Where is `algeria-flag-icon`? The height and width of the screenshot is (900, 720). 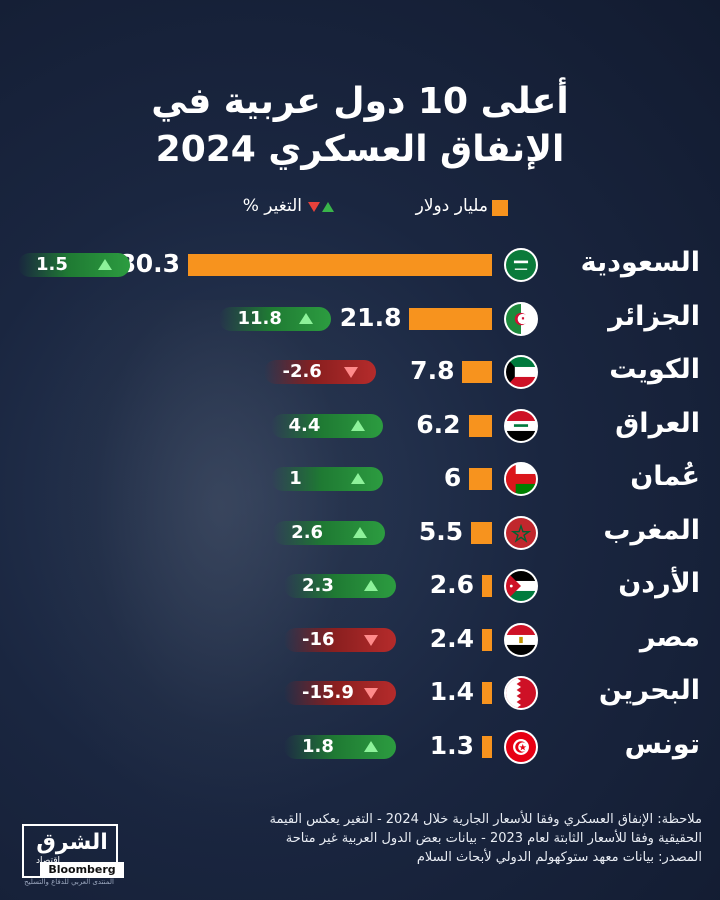 algeria-flag-icon is located at coordinates (521, 318).